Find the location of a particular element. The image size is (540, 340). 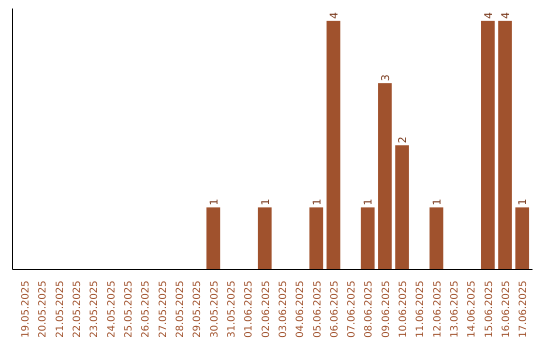

x-tick-label: 31.05.2025 is located at coordinates (232, 309).